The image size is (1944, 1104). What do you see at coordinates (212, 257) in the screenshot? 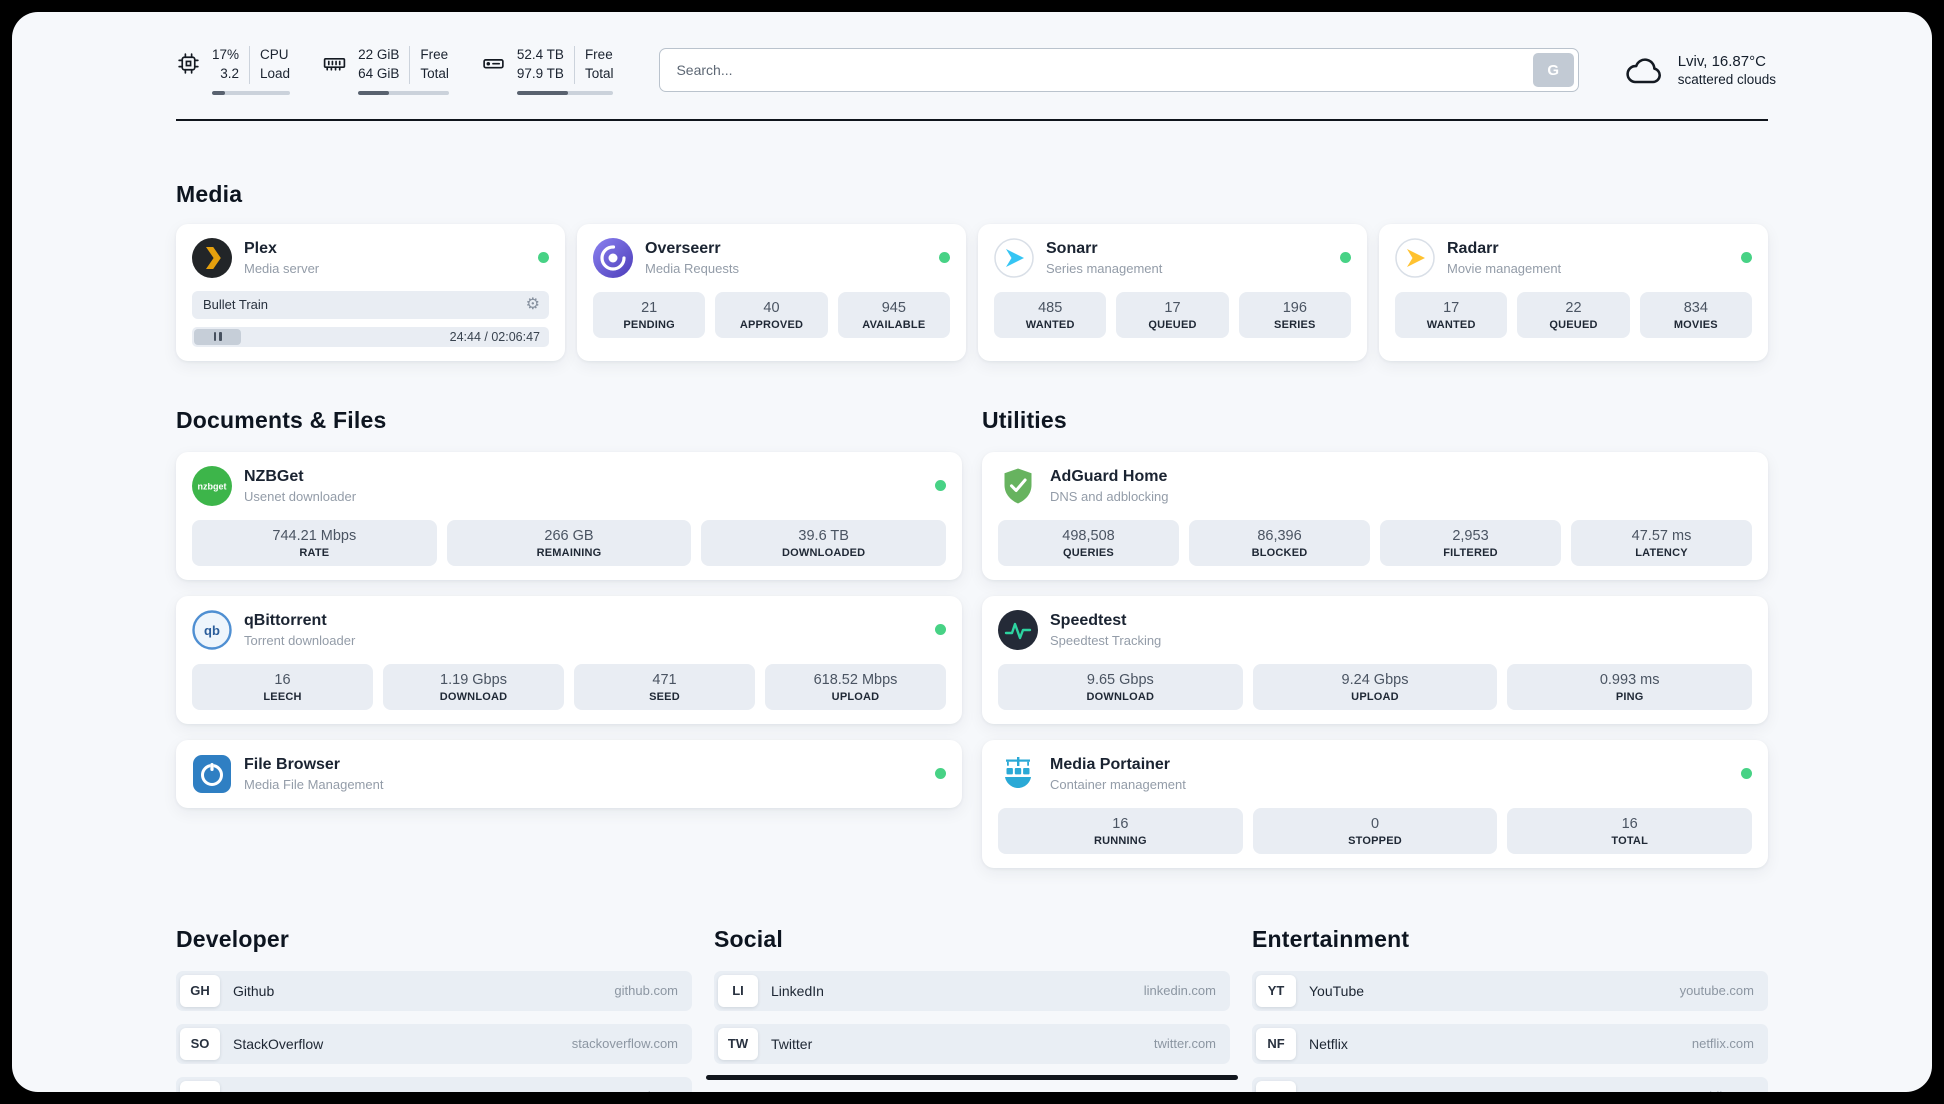
I see `plex-icon` at bounding box center [212, 257].